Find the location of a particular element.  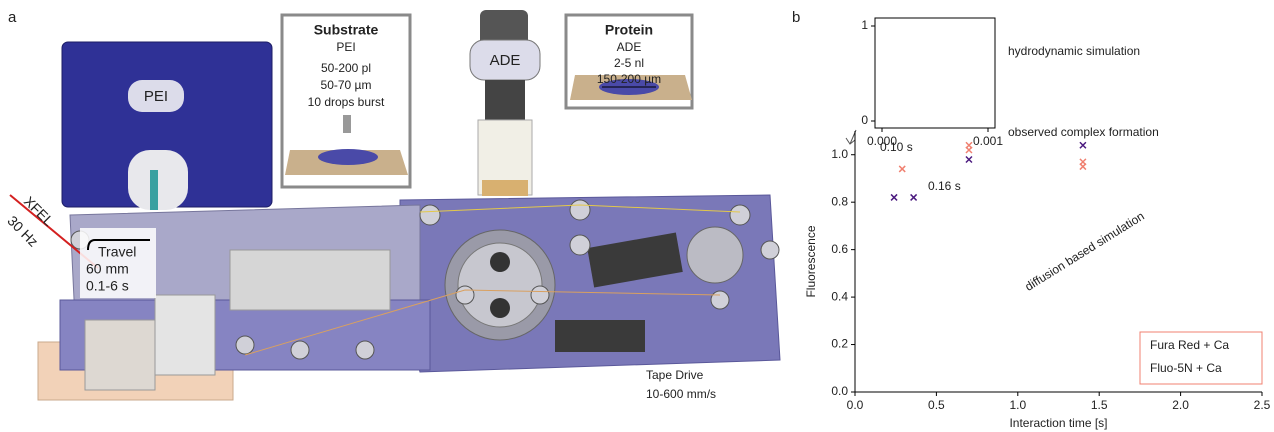

x-tick-label: 0.000 is located at coordinates (882, 141).